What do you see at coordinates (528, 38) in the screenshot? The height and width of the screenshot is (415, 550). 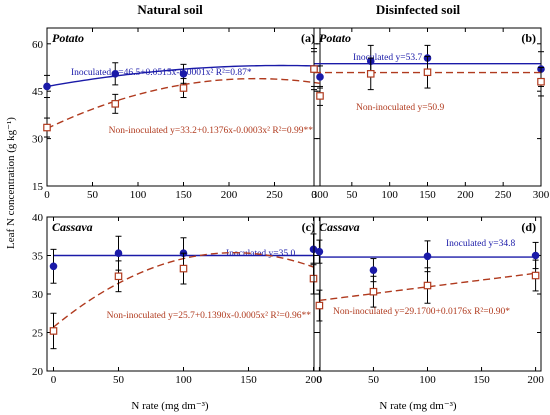 I see `panel-label: (b)` at bounding box center [528, 38].